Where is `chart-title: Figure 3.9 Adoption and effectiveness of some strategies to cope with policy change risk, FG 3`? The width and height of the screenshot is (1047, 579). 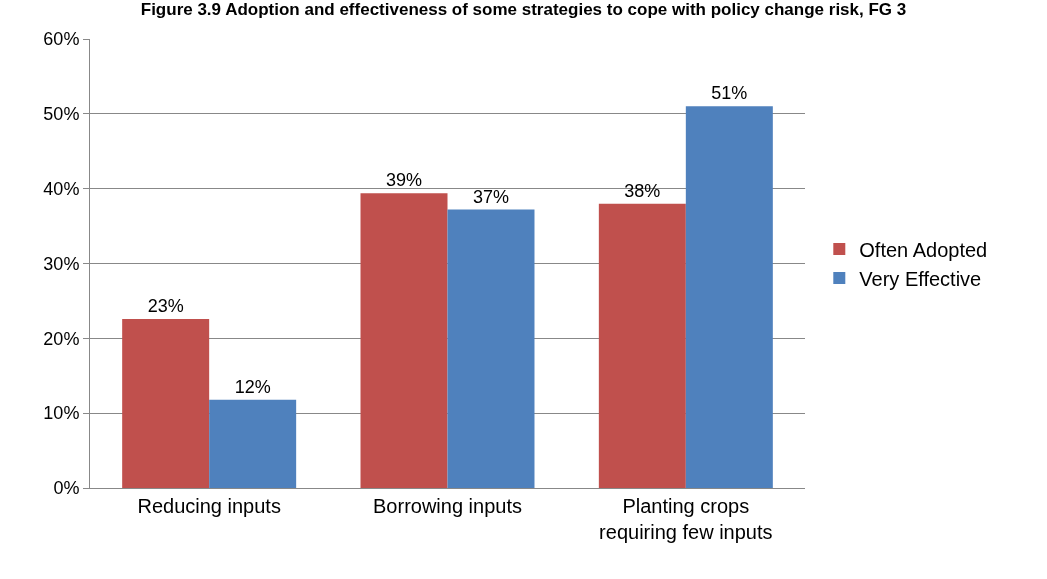 chart-title: Figure 3.9 Adoption and effectiveness of some strategies to cope with policy change risk, FG 3 is located at coordinates (523, 9).